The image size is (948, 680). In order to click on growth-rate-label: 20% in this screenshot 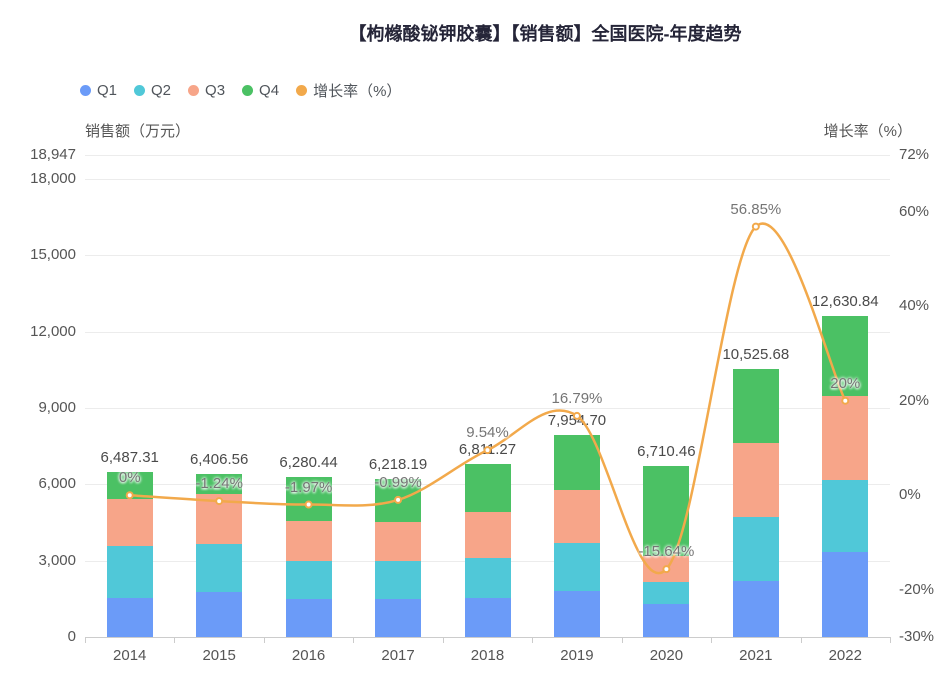, I will do `click(845, 383)`.